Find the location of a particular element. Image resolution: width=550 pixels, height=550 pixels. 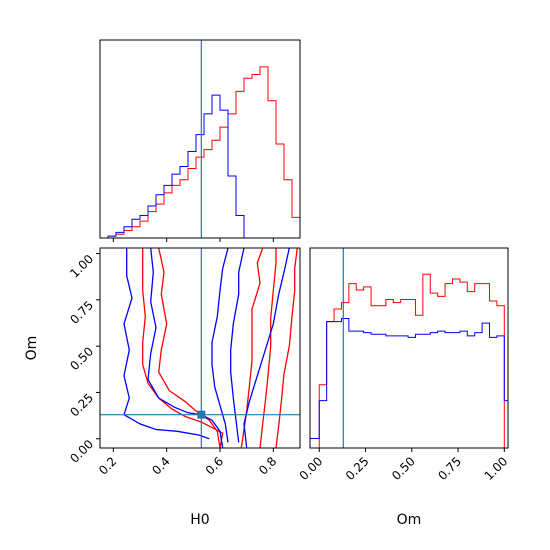

om-marginal-frame is located at coordinates (409, 348).